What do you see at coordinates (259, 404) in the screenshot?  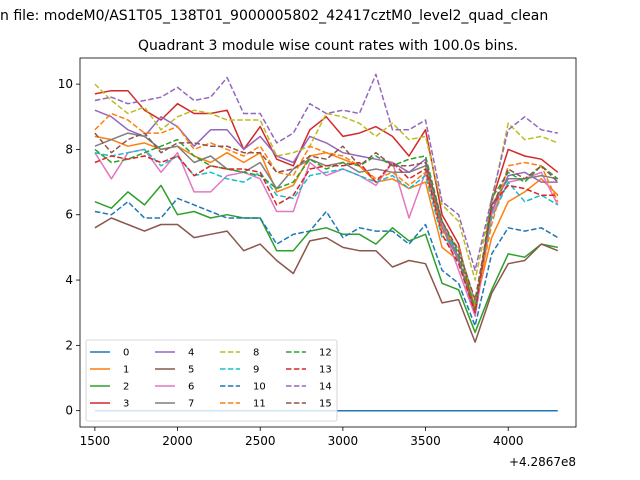 I see `legend-label-11: 11` at bounding box center [259, 404].